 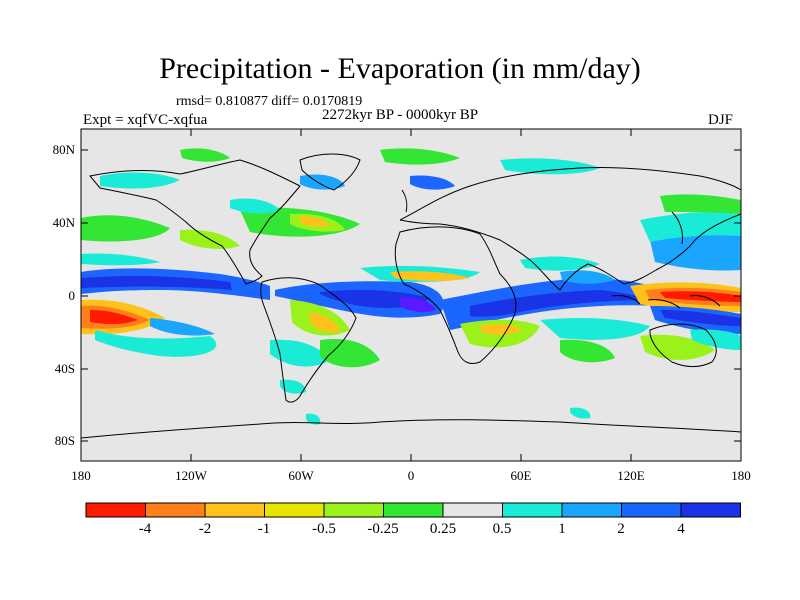 I want to click on colorbar-label-3: -1, so click(x=264, y=529).